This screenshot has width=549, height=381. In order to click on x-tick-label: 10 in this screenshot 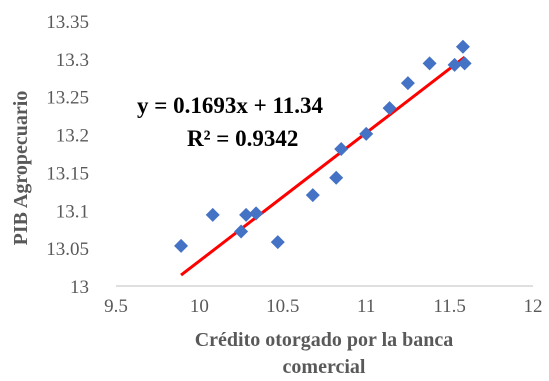, I will do `click(199, 306)`.